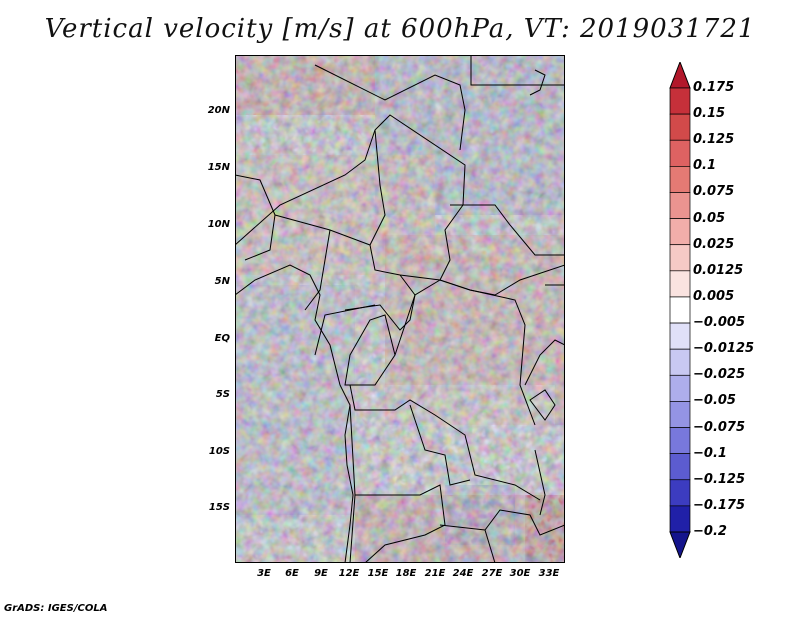  Describe the element at coordinates (710, 453) in the screenshot. I see `colorbar-label: −0.1` at that location.